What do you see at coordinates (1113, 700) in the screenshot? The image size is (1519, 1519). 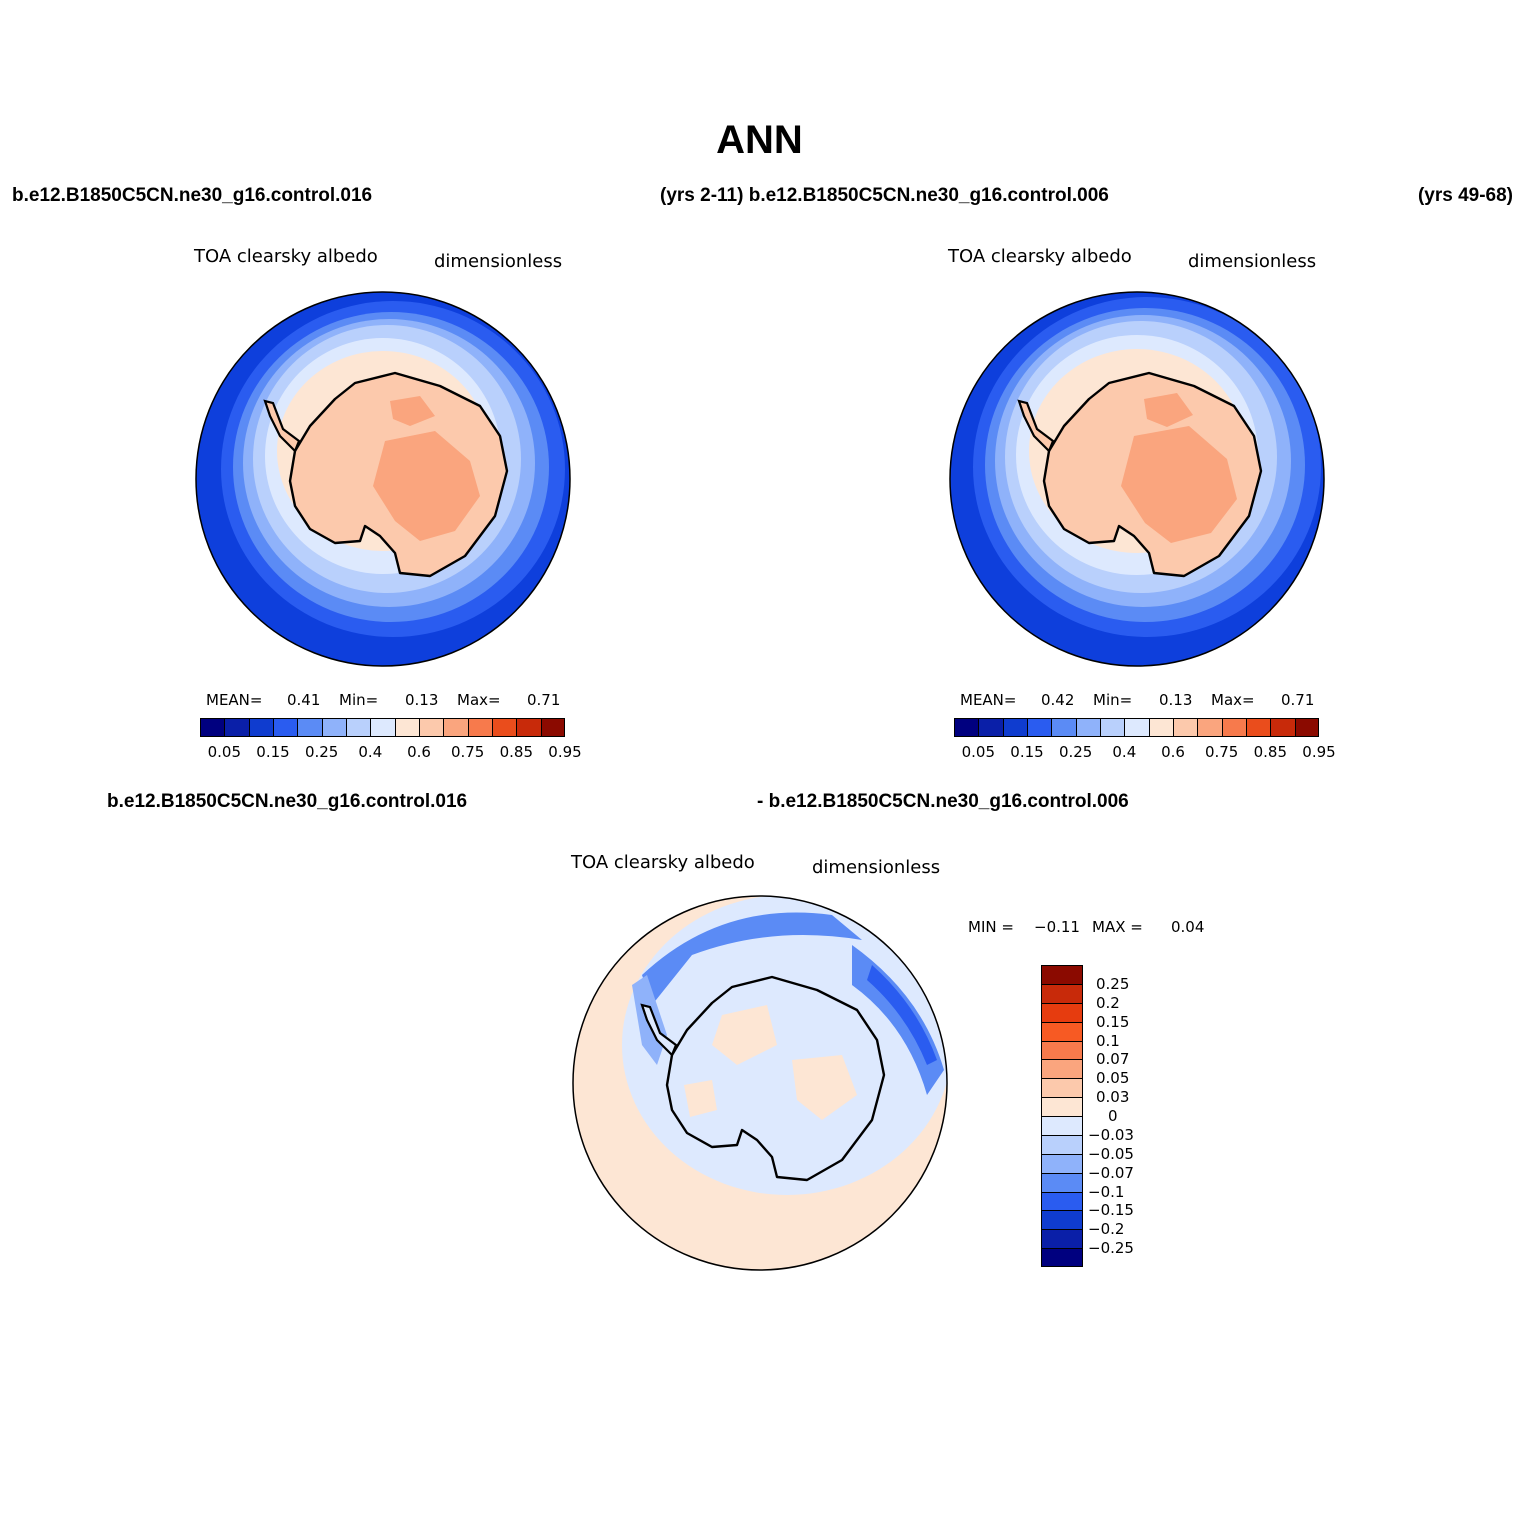 I see `panel2-min-label: Min=` at bounding box center [1113, 700].